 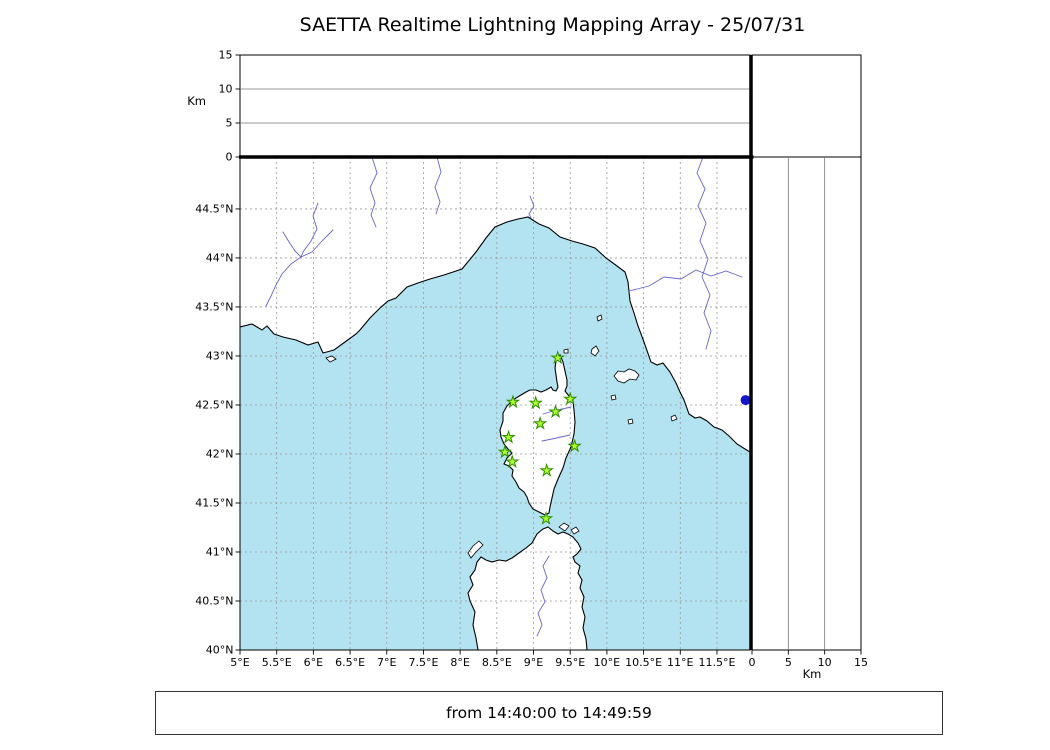 I want to click on lat-tick-label: 41°N, so click(x=220, y=551).